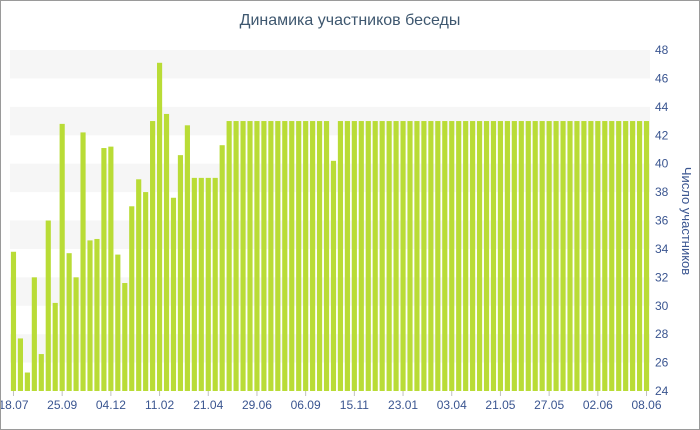 The image size is (700, 430). What do you see at coordinates (662, 391) in the screenshot?
I see `y-tick-label: 24` at bounding box center [662, 391].